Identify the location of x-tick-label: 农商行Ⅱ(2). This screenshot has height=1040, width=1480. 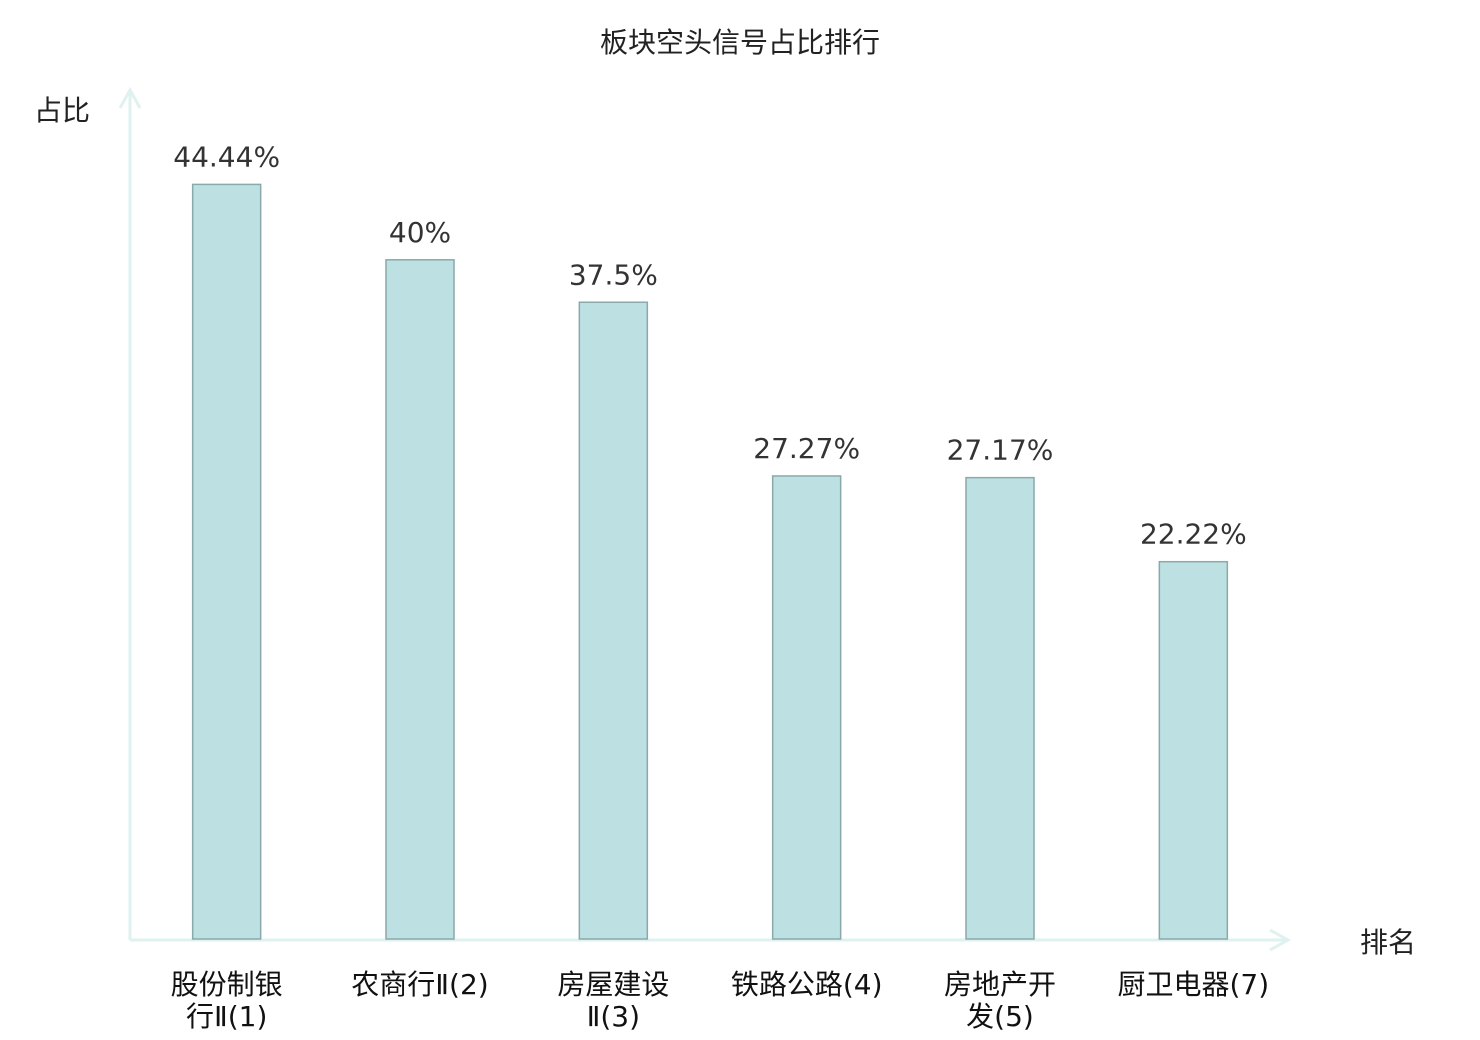
(419, 984).